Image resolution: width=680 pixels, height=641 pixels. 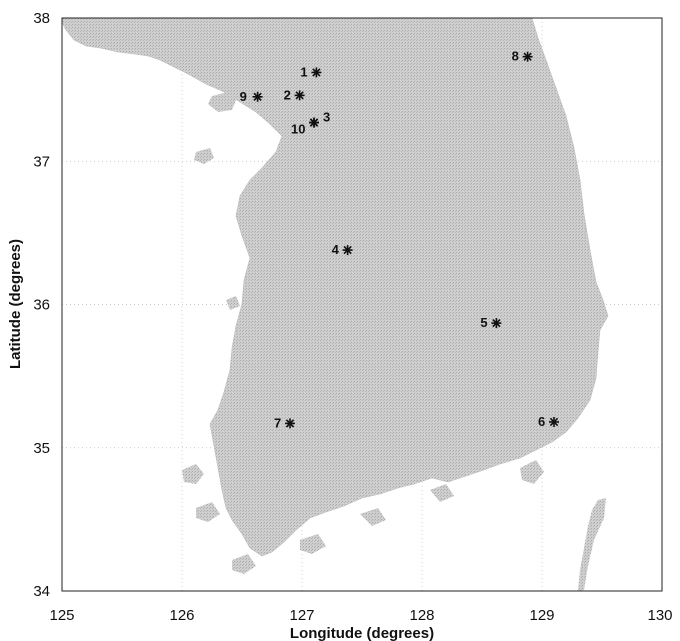 I want to click on station-2: 2, so click(x=294, y=94).